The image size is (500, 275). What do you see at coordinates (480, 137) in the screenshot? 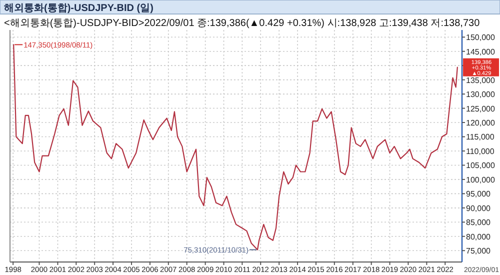
I see `y-tick-label: 115,000` at bounding box center [480, 137].